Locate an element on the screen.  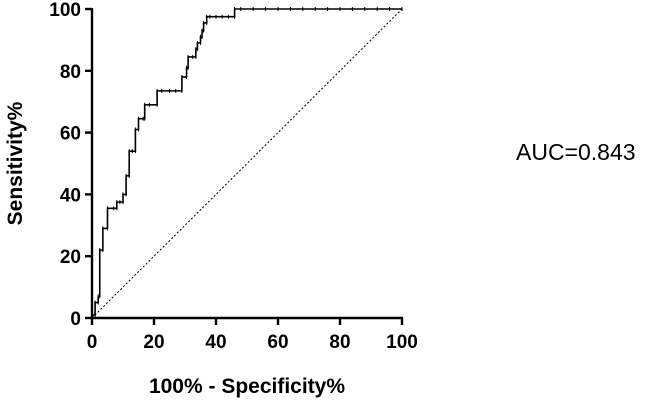
y-tick-label: 0 is located at coordinates (75, 319).